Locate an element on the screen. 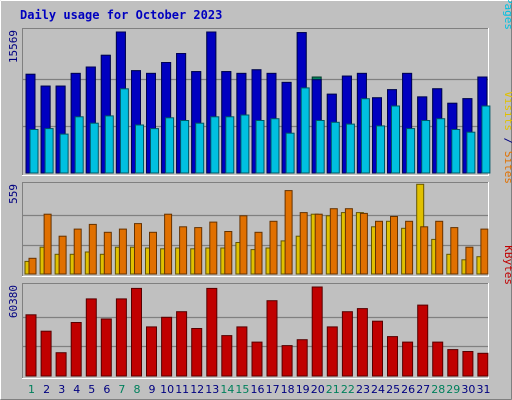 The width and height of the screenshot is (512, 400). day-label-8: 8 is located at coordinates (137, 389).